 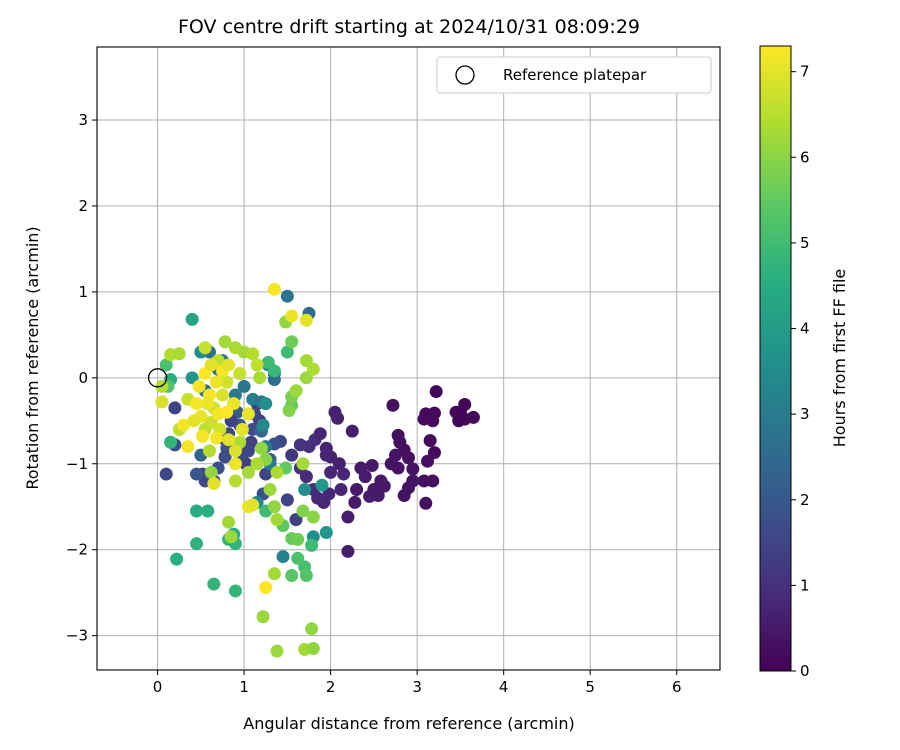 What do you see at coordinates (677, 687) in the screenshot?
I see `x-tick-label: 6` at bounding box center [677, 687].